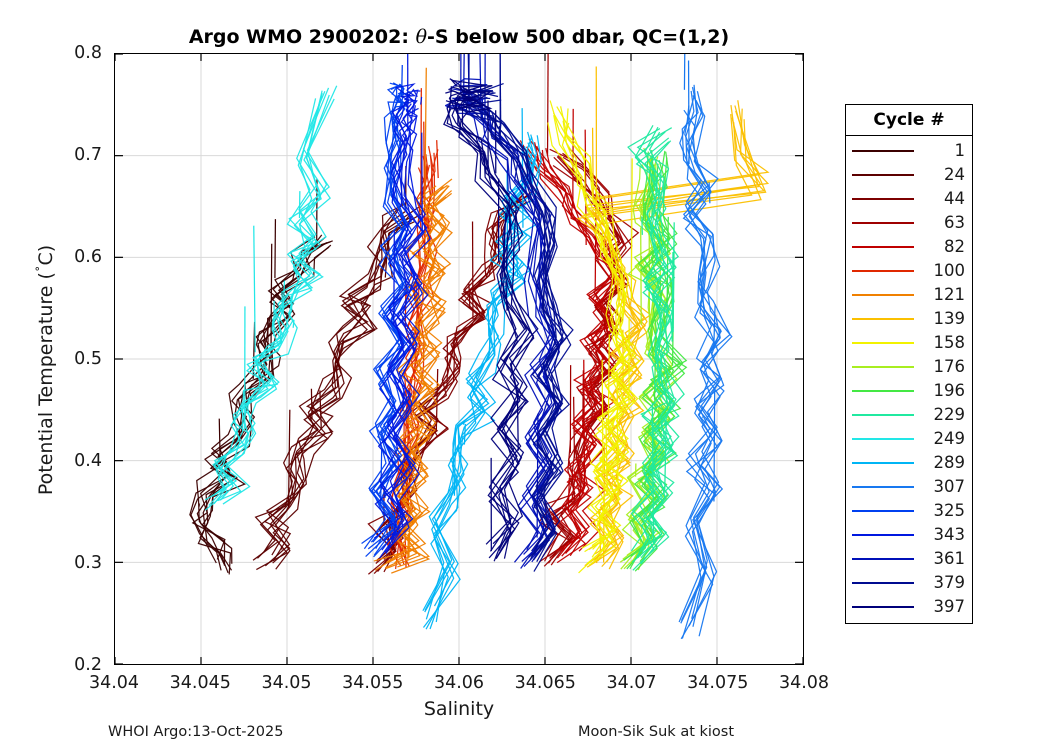  I want to click on legend-item: 82, so click(909, 247).